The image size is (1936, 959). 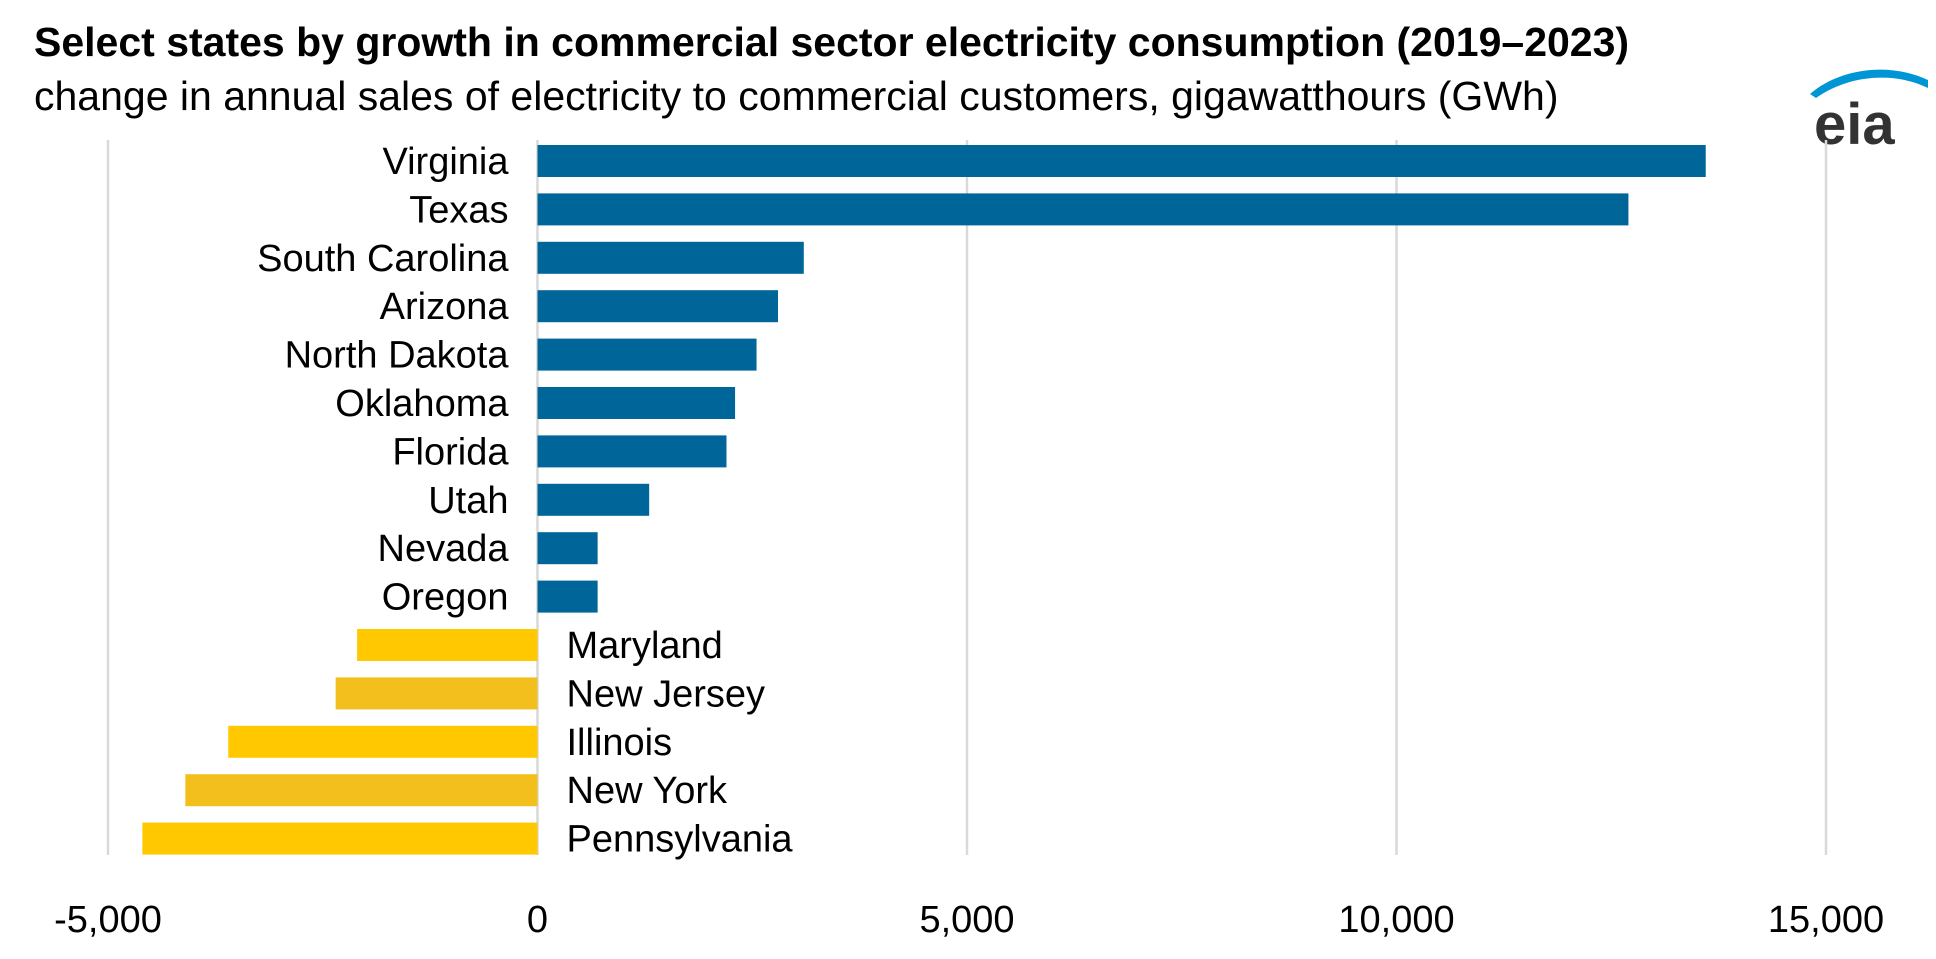 I want to click on category-label: Pennsylvania, so click(x=680, y=840).